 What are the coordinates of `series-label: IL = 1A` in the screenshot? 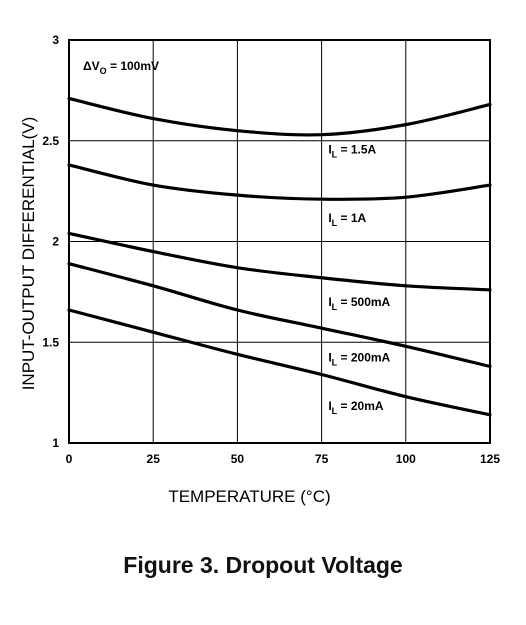 It's located at (347, 219).